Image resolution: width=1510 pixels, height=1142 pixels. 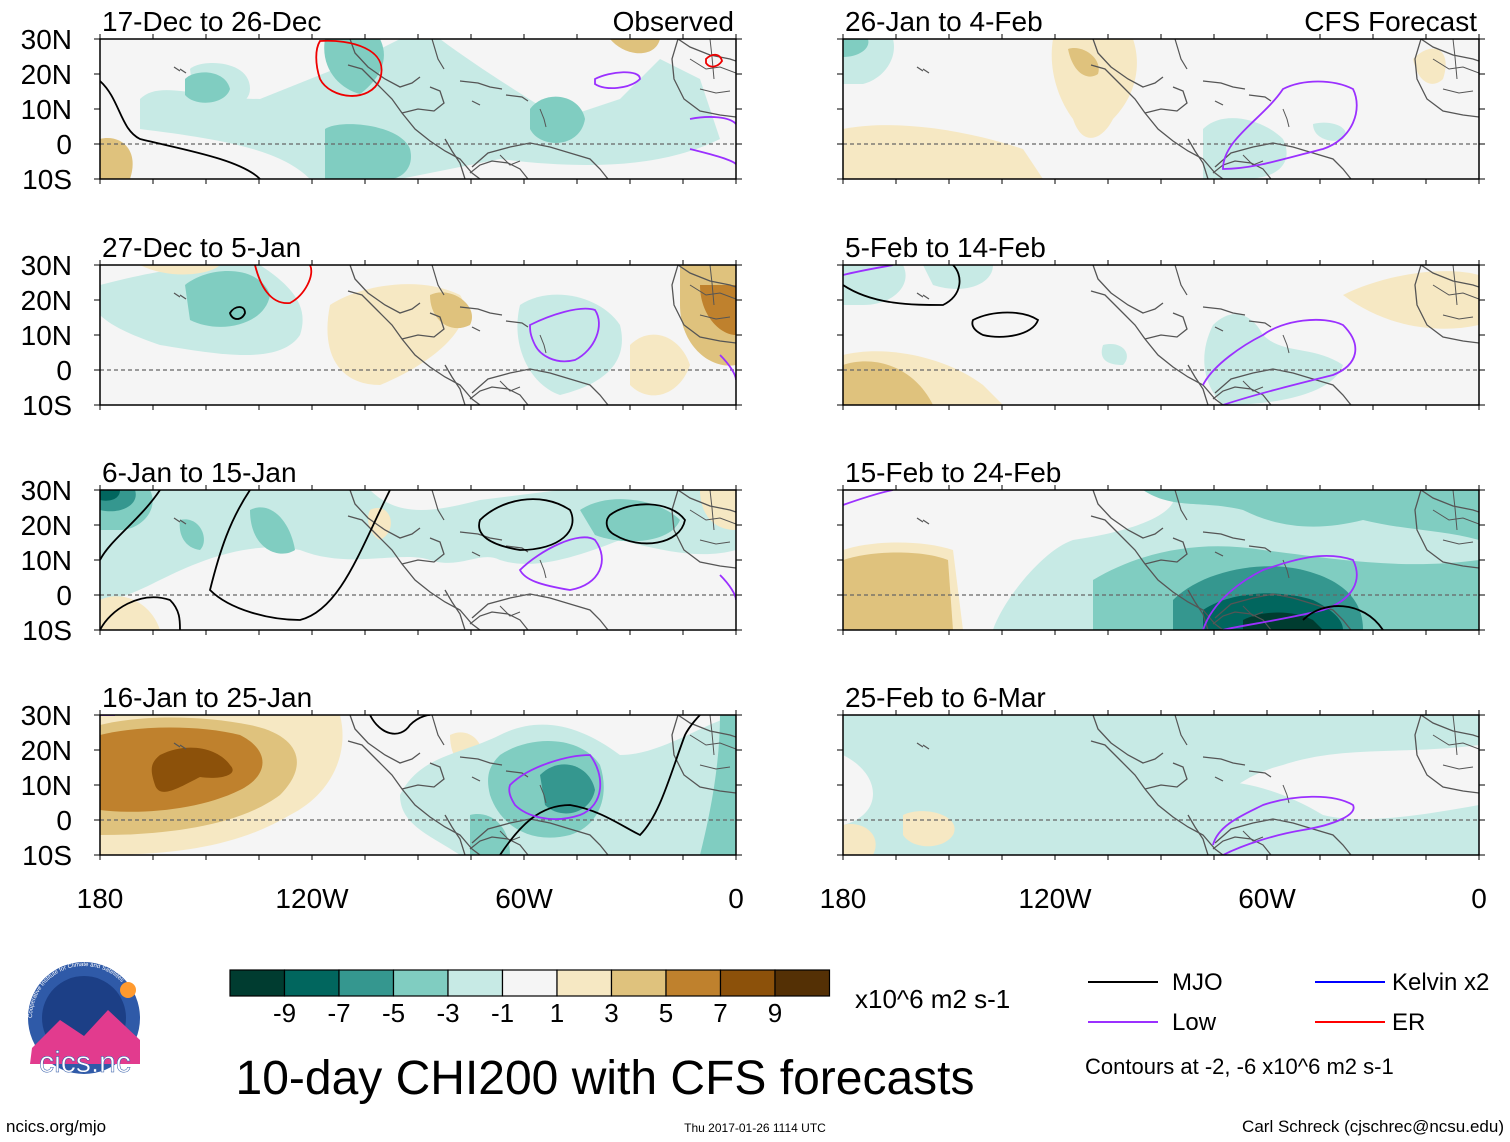 I want to click on panel-title: 15-Feb to 24-Feb, so click(x=953, y=472).